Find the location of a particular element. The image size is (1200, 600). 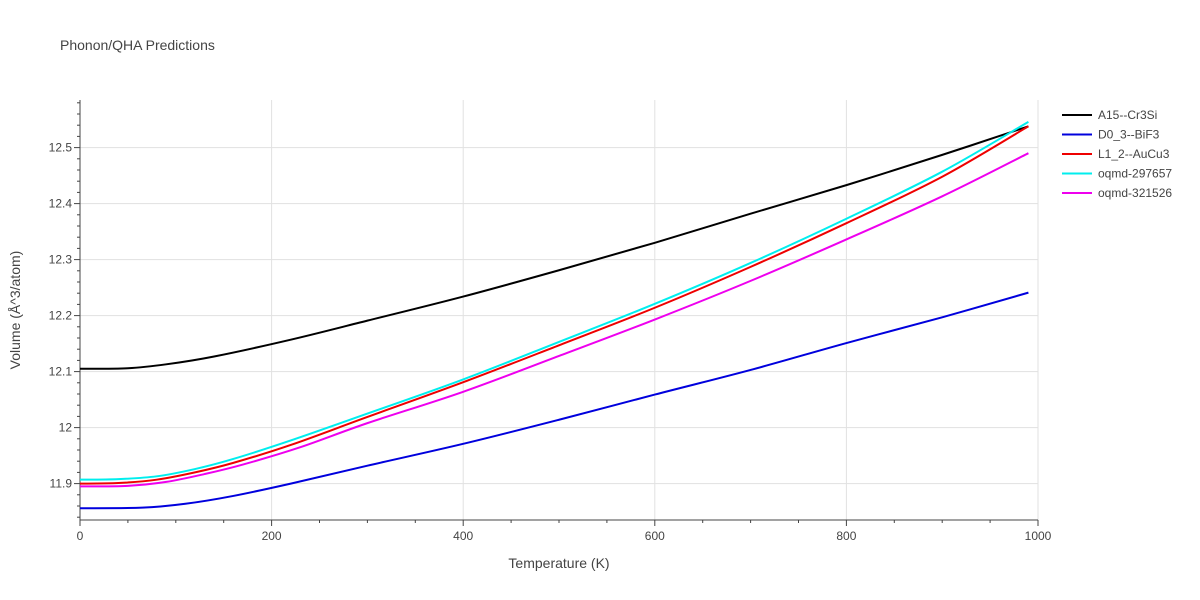

y-axis-label: Volume (Å^3/atom) is located at coordinates (15, 310).